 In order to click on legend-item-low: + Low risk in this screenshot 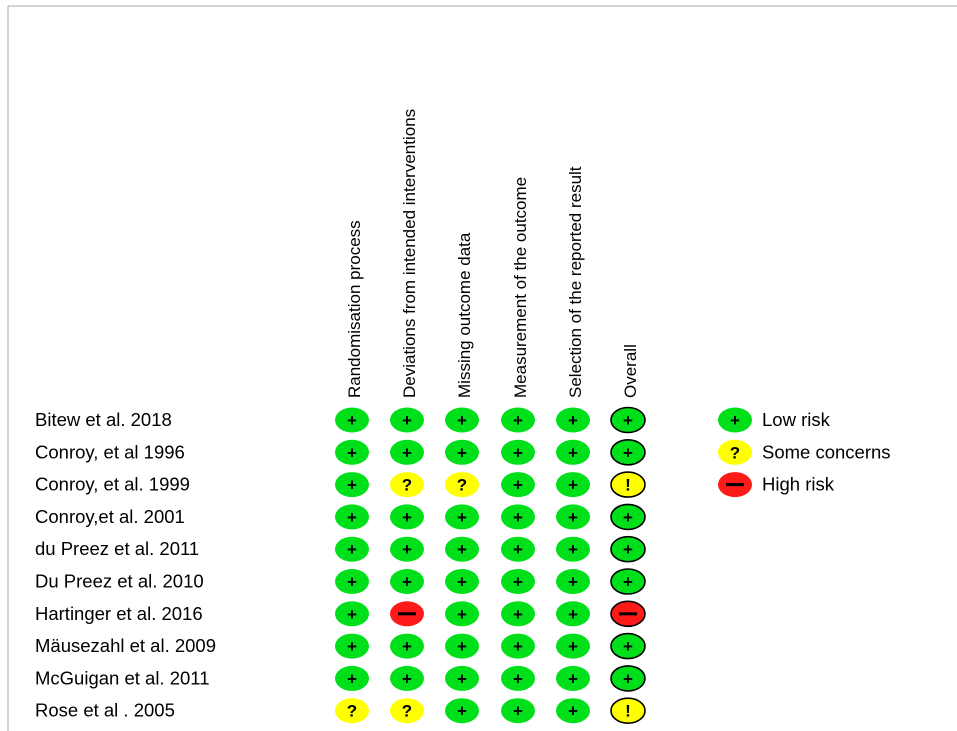, I will do `click(774, 420)`.